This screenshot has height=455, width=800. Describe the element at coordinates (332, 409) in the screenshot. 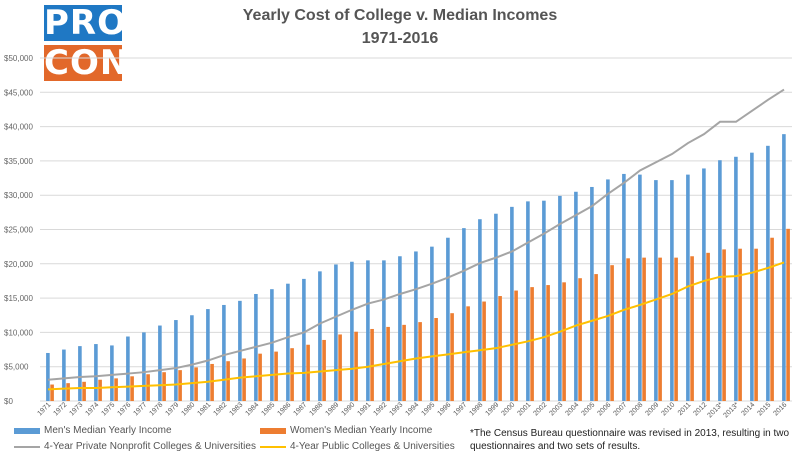

I see `x-tick-label: 1989` at that location.